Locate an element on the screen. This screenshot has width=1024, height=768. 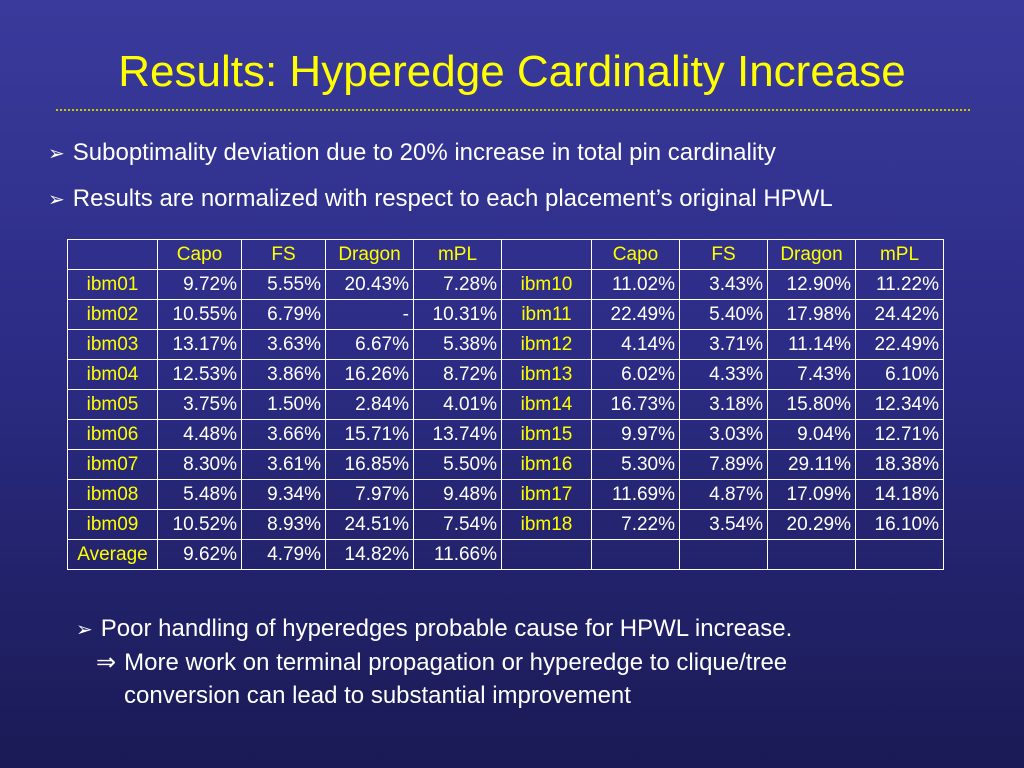
table-cell: 12.71% is located at coordinates (899, 434).